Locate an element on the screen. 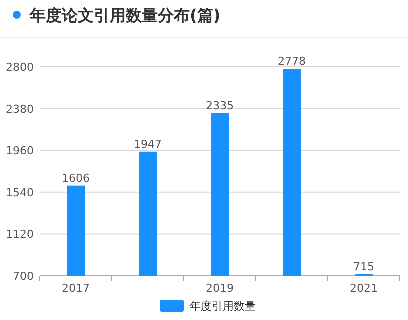  x-tick-label: 2019 is located at coordinates (220, 288).